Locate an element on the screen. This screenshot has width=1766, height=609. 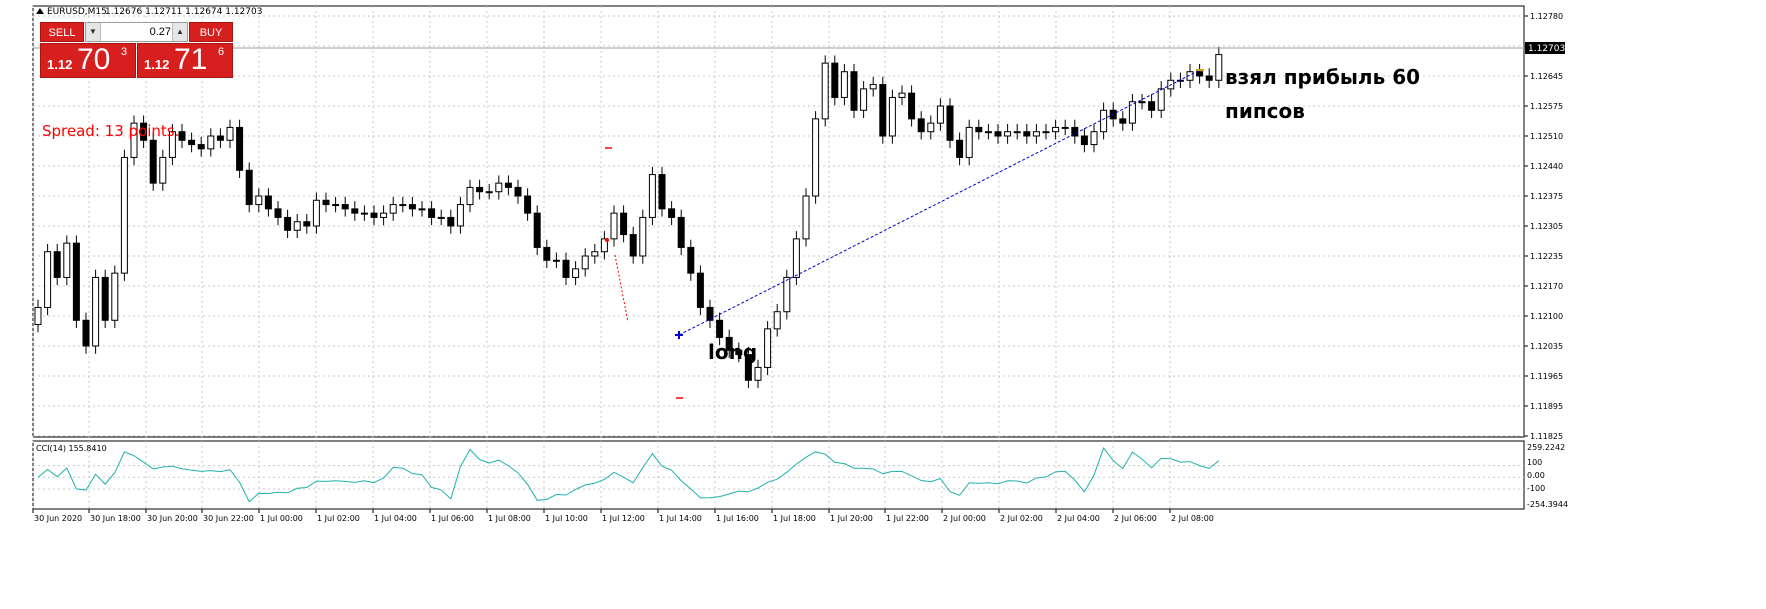
order-marker is located at coordinates (607, 240).